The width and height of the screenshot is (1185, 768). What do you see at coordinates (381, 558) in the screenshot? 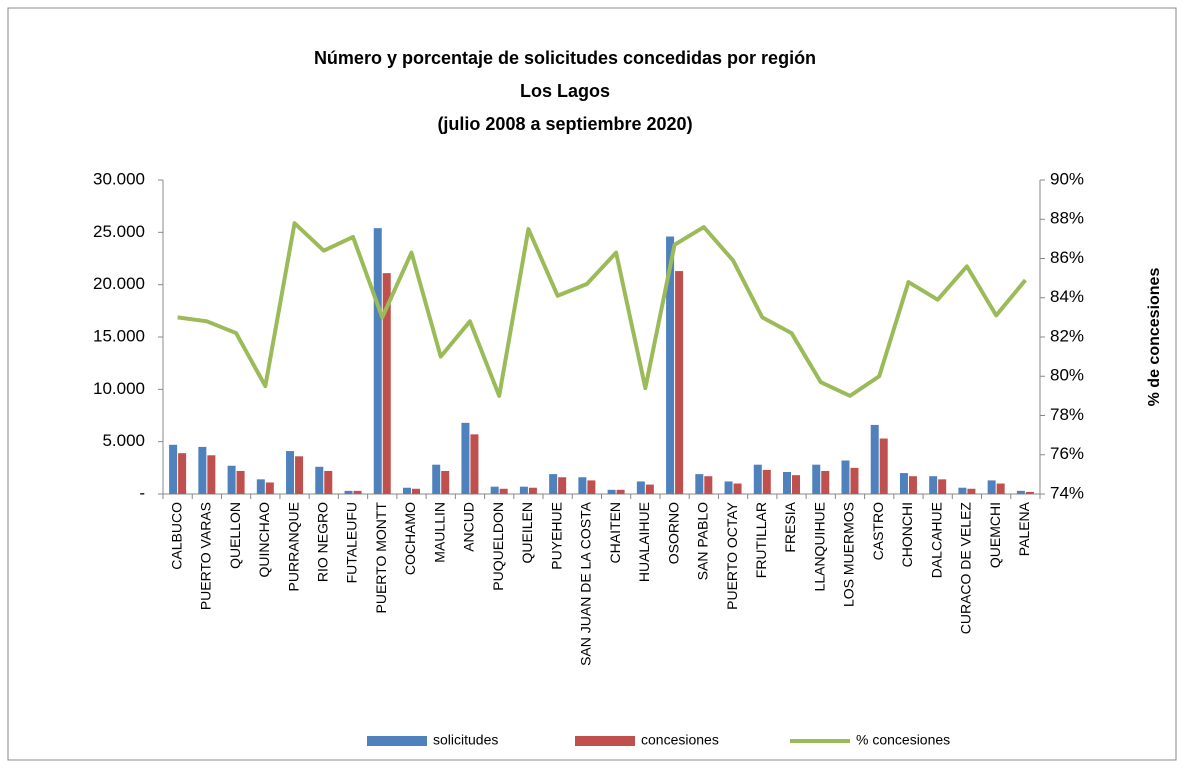
I see `x-tick-label: PUERTO MONTT` at bounding box center [381, 558].